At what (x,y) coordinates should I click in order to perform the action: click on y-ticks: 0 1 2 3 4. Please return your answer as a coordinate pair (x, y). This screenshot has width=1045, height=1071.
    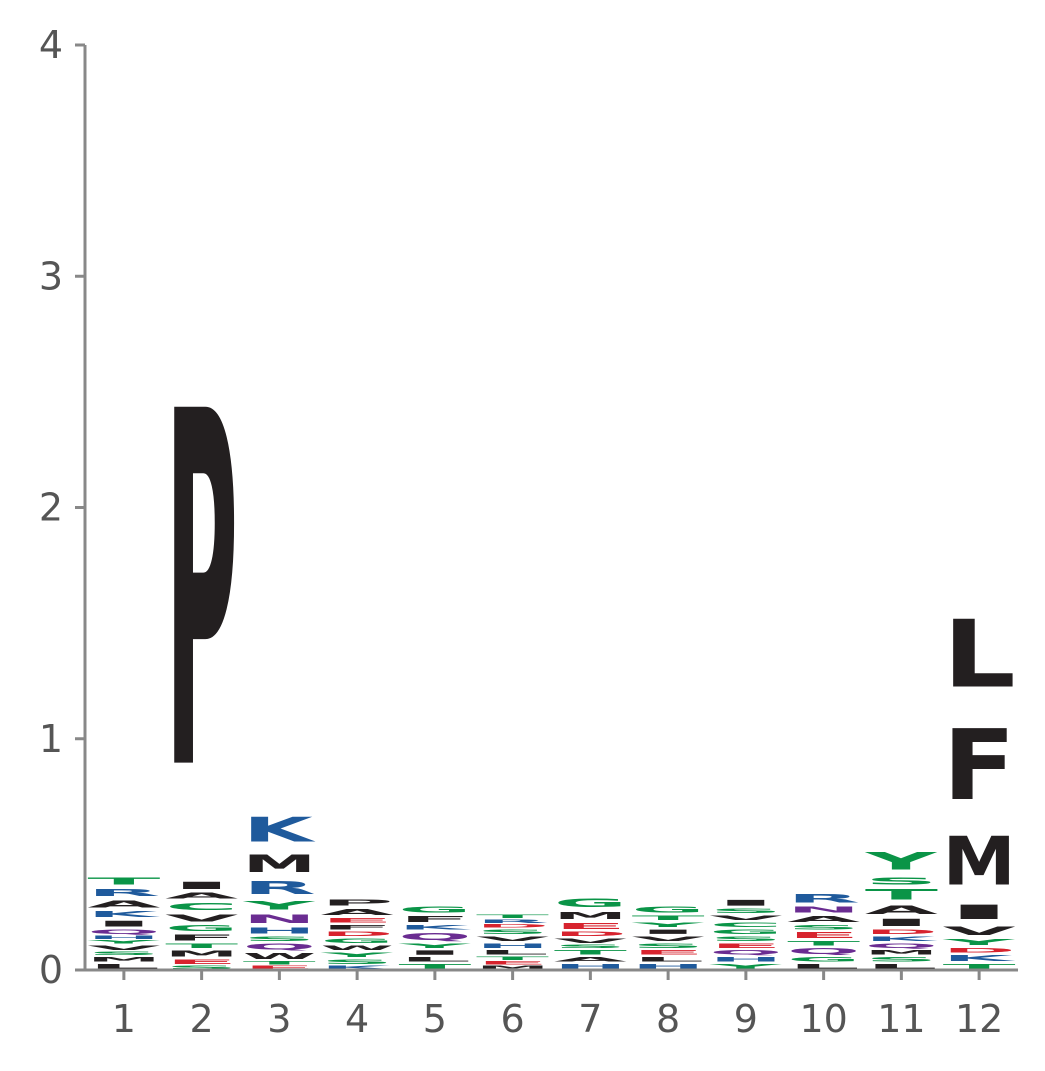
    Looking at the image, I should click on (62, 507).